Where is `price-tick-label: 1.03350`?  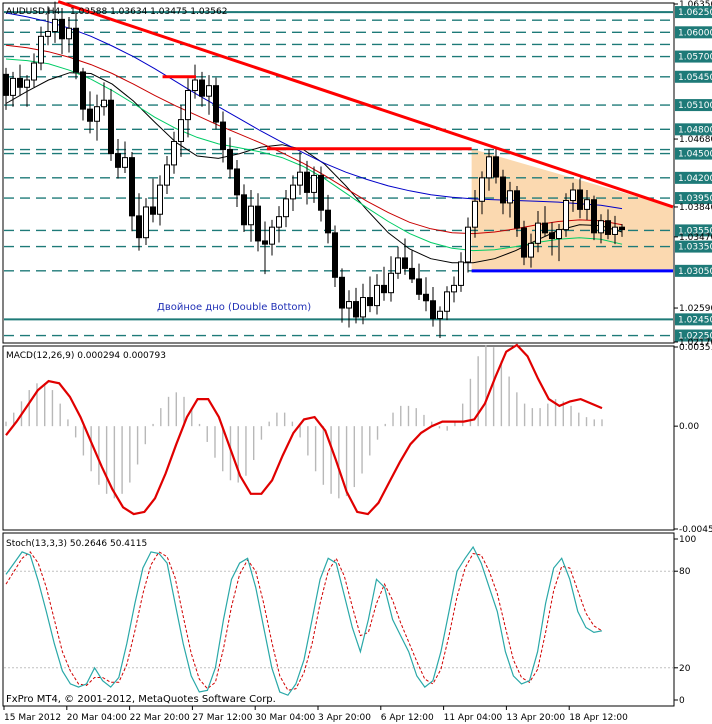 price-tick-label: 1.03350 is located at coordinates (695, 248).